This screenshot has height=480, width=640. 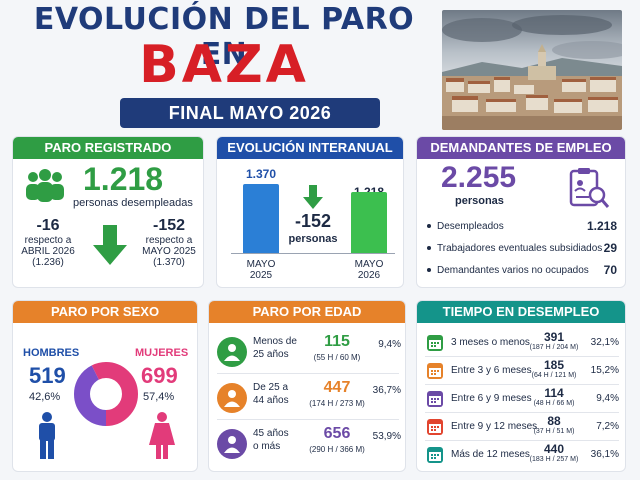 What do you see at coordinates (369, 222) in the screenshot?
I see `bar-mayo-2026` at bounding box center [369, 222].